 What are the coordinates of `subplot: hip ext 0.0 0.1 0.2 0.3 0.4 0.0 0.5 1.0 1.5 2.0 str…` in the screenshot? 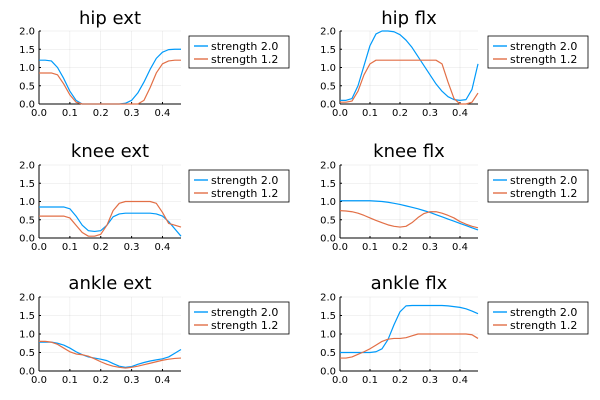 It's located at (154, 63).